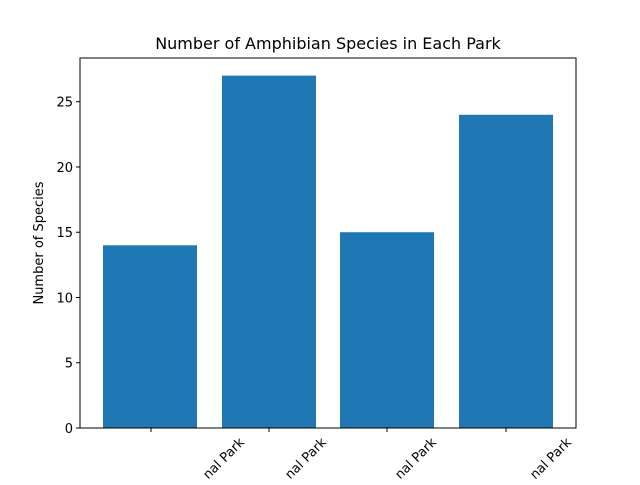  Describe the element at coordinates (68, 266) in the screenshot. I see `y-axis-ticks: 0 5 10 15 20 25` at that location.